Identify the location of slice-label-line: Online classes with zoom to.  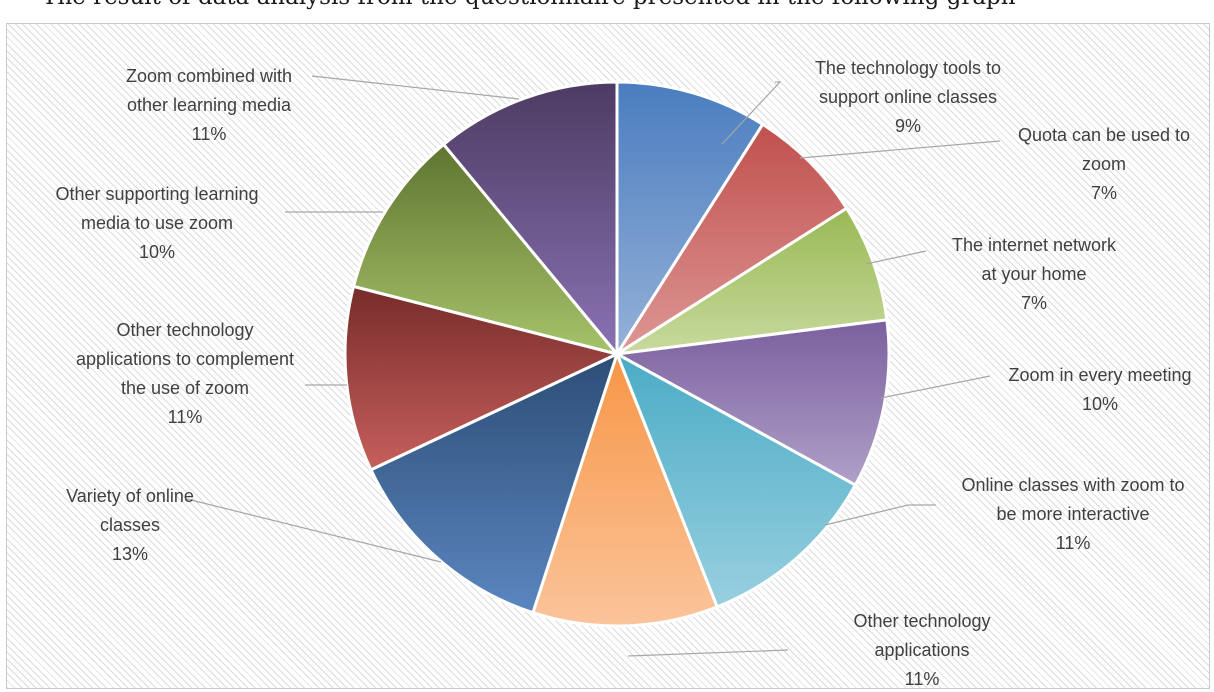
(1072, 485).